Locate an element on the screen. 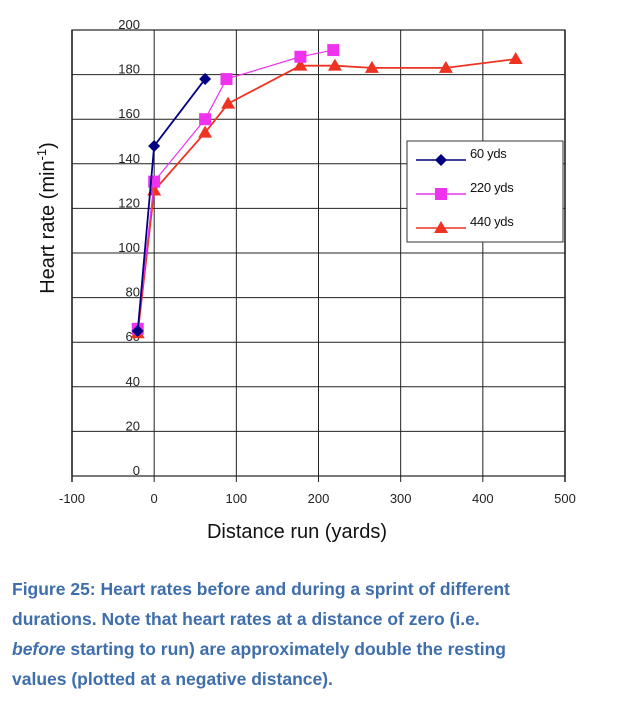  x-tick-label: 300 is located at coordinates (401, 498).